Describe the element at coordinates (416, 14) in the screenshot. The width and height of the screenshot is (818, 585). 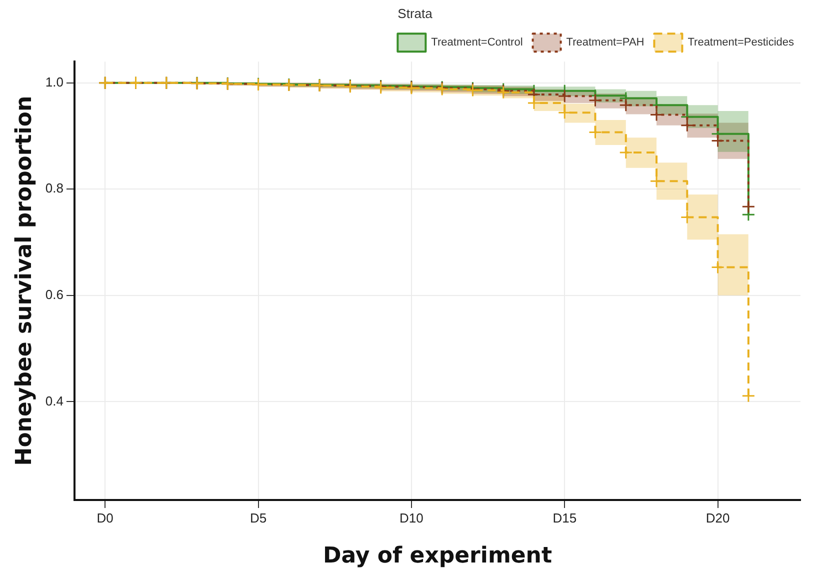
I see `legend-title: Strata` at that location.